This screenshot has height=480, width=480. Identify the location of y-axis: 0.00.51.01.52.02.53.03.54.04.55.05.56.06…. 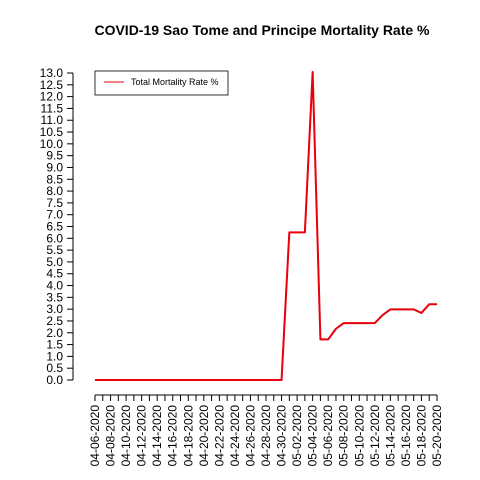
(57, 226).